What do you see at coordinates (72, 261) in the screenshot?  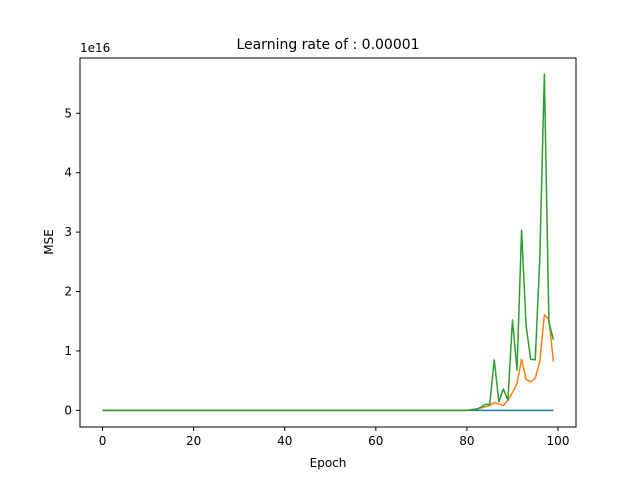 I see `y-axis: 0 1 2 3 4 5` at bounding box center [72, 261].